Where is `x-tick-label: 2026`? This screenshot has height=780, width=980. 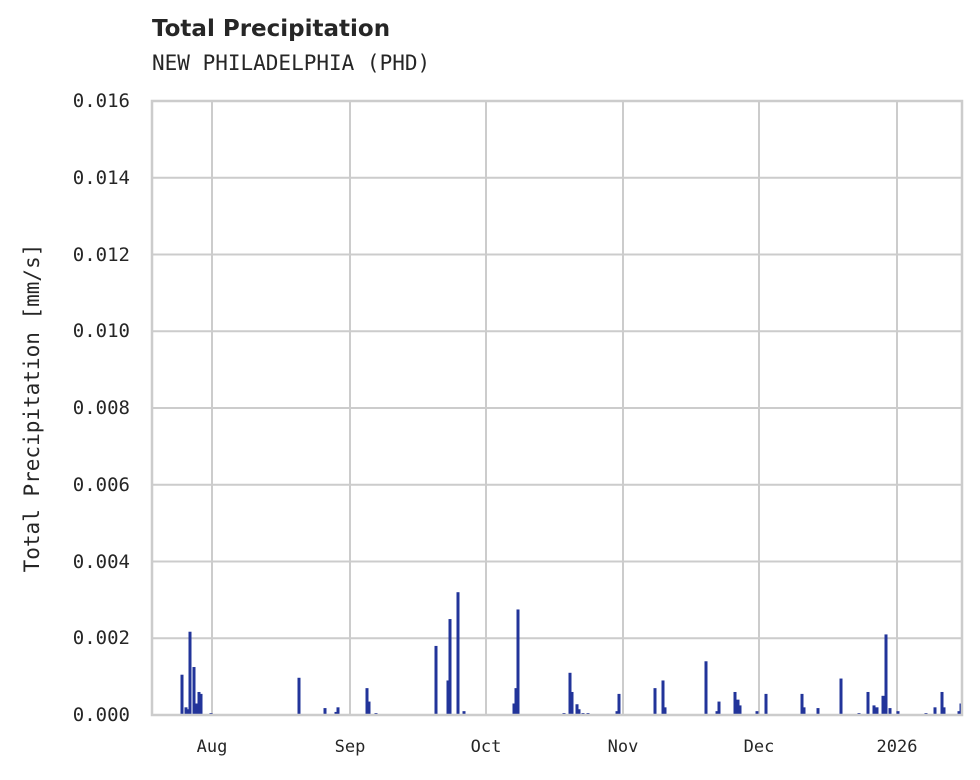 x-tick-label: 2026 is located at coordinates (897, 747).